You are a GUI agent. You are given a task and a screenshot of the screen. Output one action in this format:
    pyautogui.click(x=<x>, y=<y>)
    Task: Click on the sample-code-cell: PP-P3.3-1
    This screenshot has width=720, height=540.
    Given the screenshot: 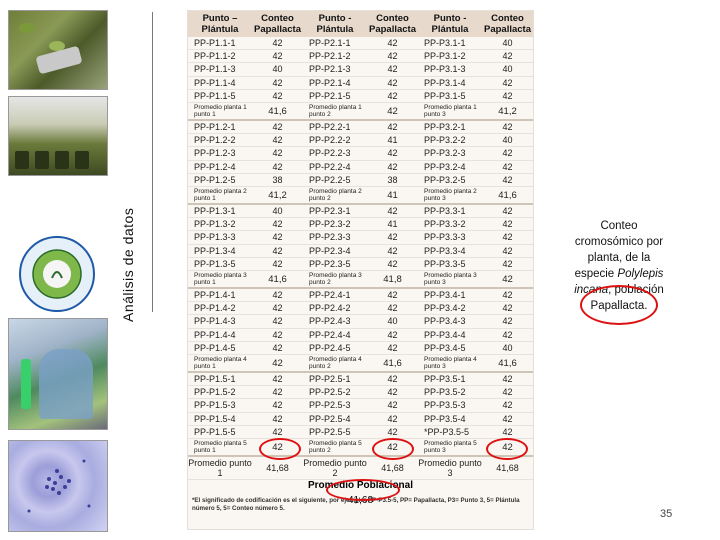 What is the action you would take?
    pyautogui.click(x=450, y=211)
    